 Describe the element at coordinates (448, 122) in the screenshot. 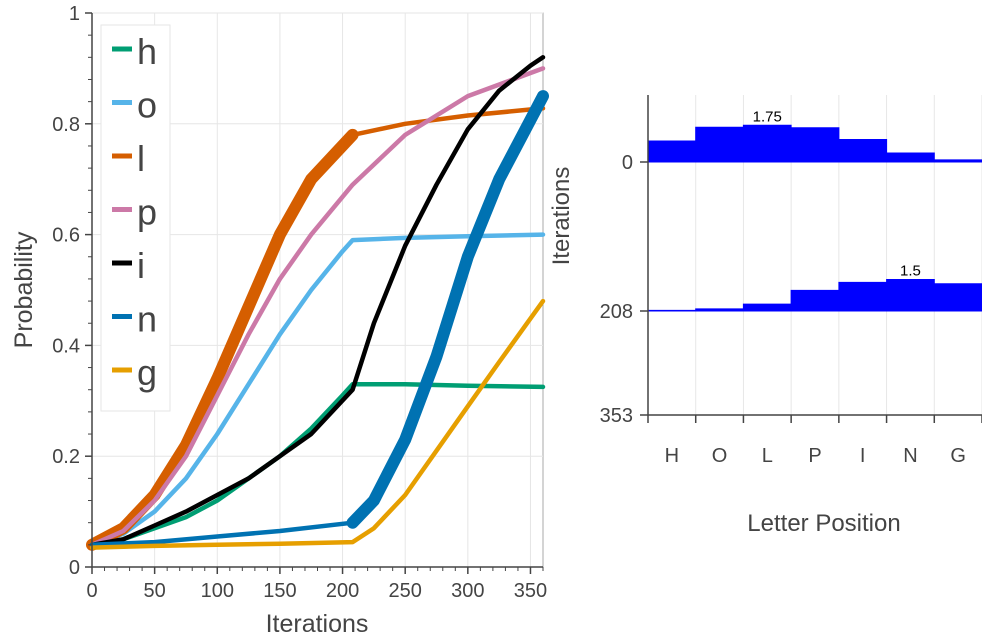

I see `series-line-l` at that location.